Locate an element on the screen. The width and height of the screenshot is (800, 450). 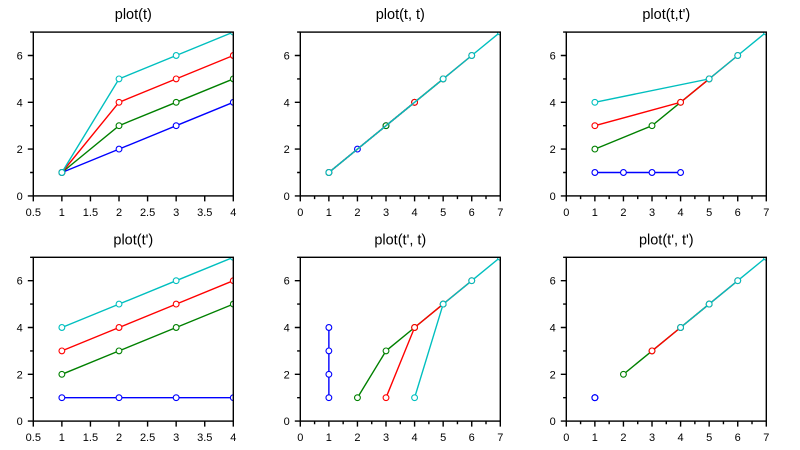
svg-text: plot(t,t') is located at coordinates (666, 15).